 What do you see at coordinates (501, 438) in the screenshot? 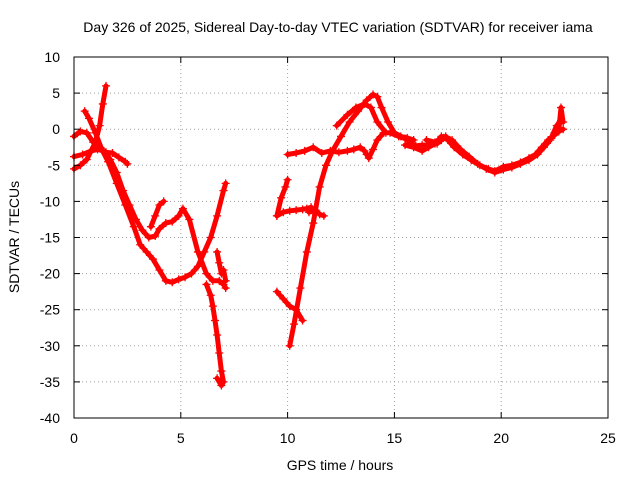
I see `x-tick-label: 20` at bounding box center [501, 438].